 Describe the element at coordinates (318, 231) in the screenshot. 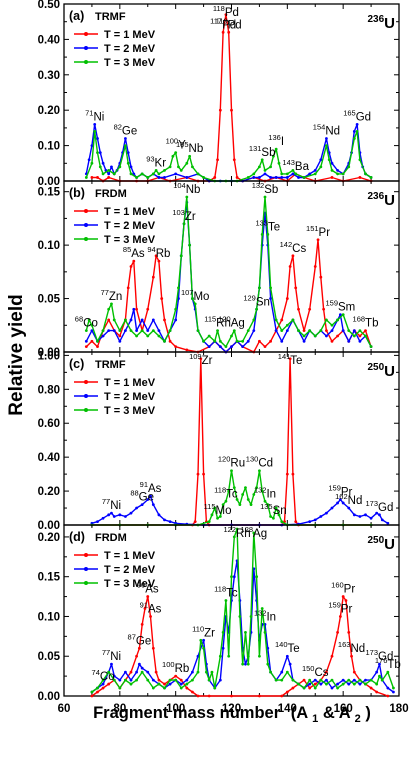

I see `nuclide-label: 151Pr` at that location.